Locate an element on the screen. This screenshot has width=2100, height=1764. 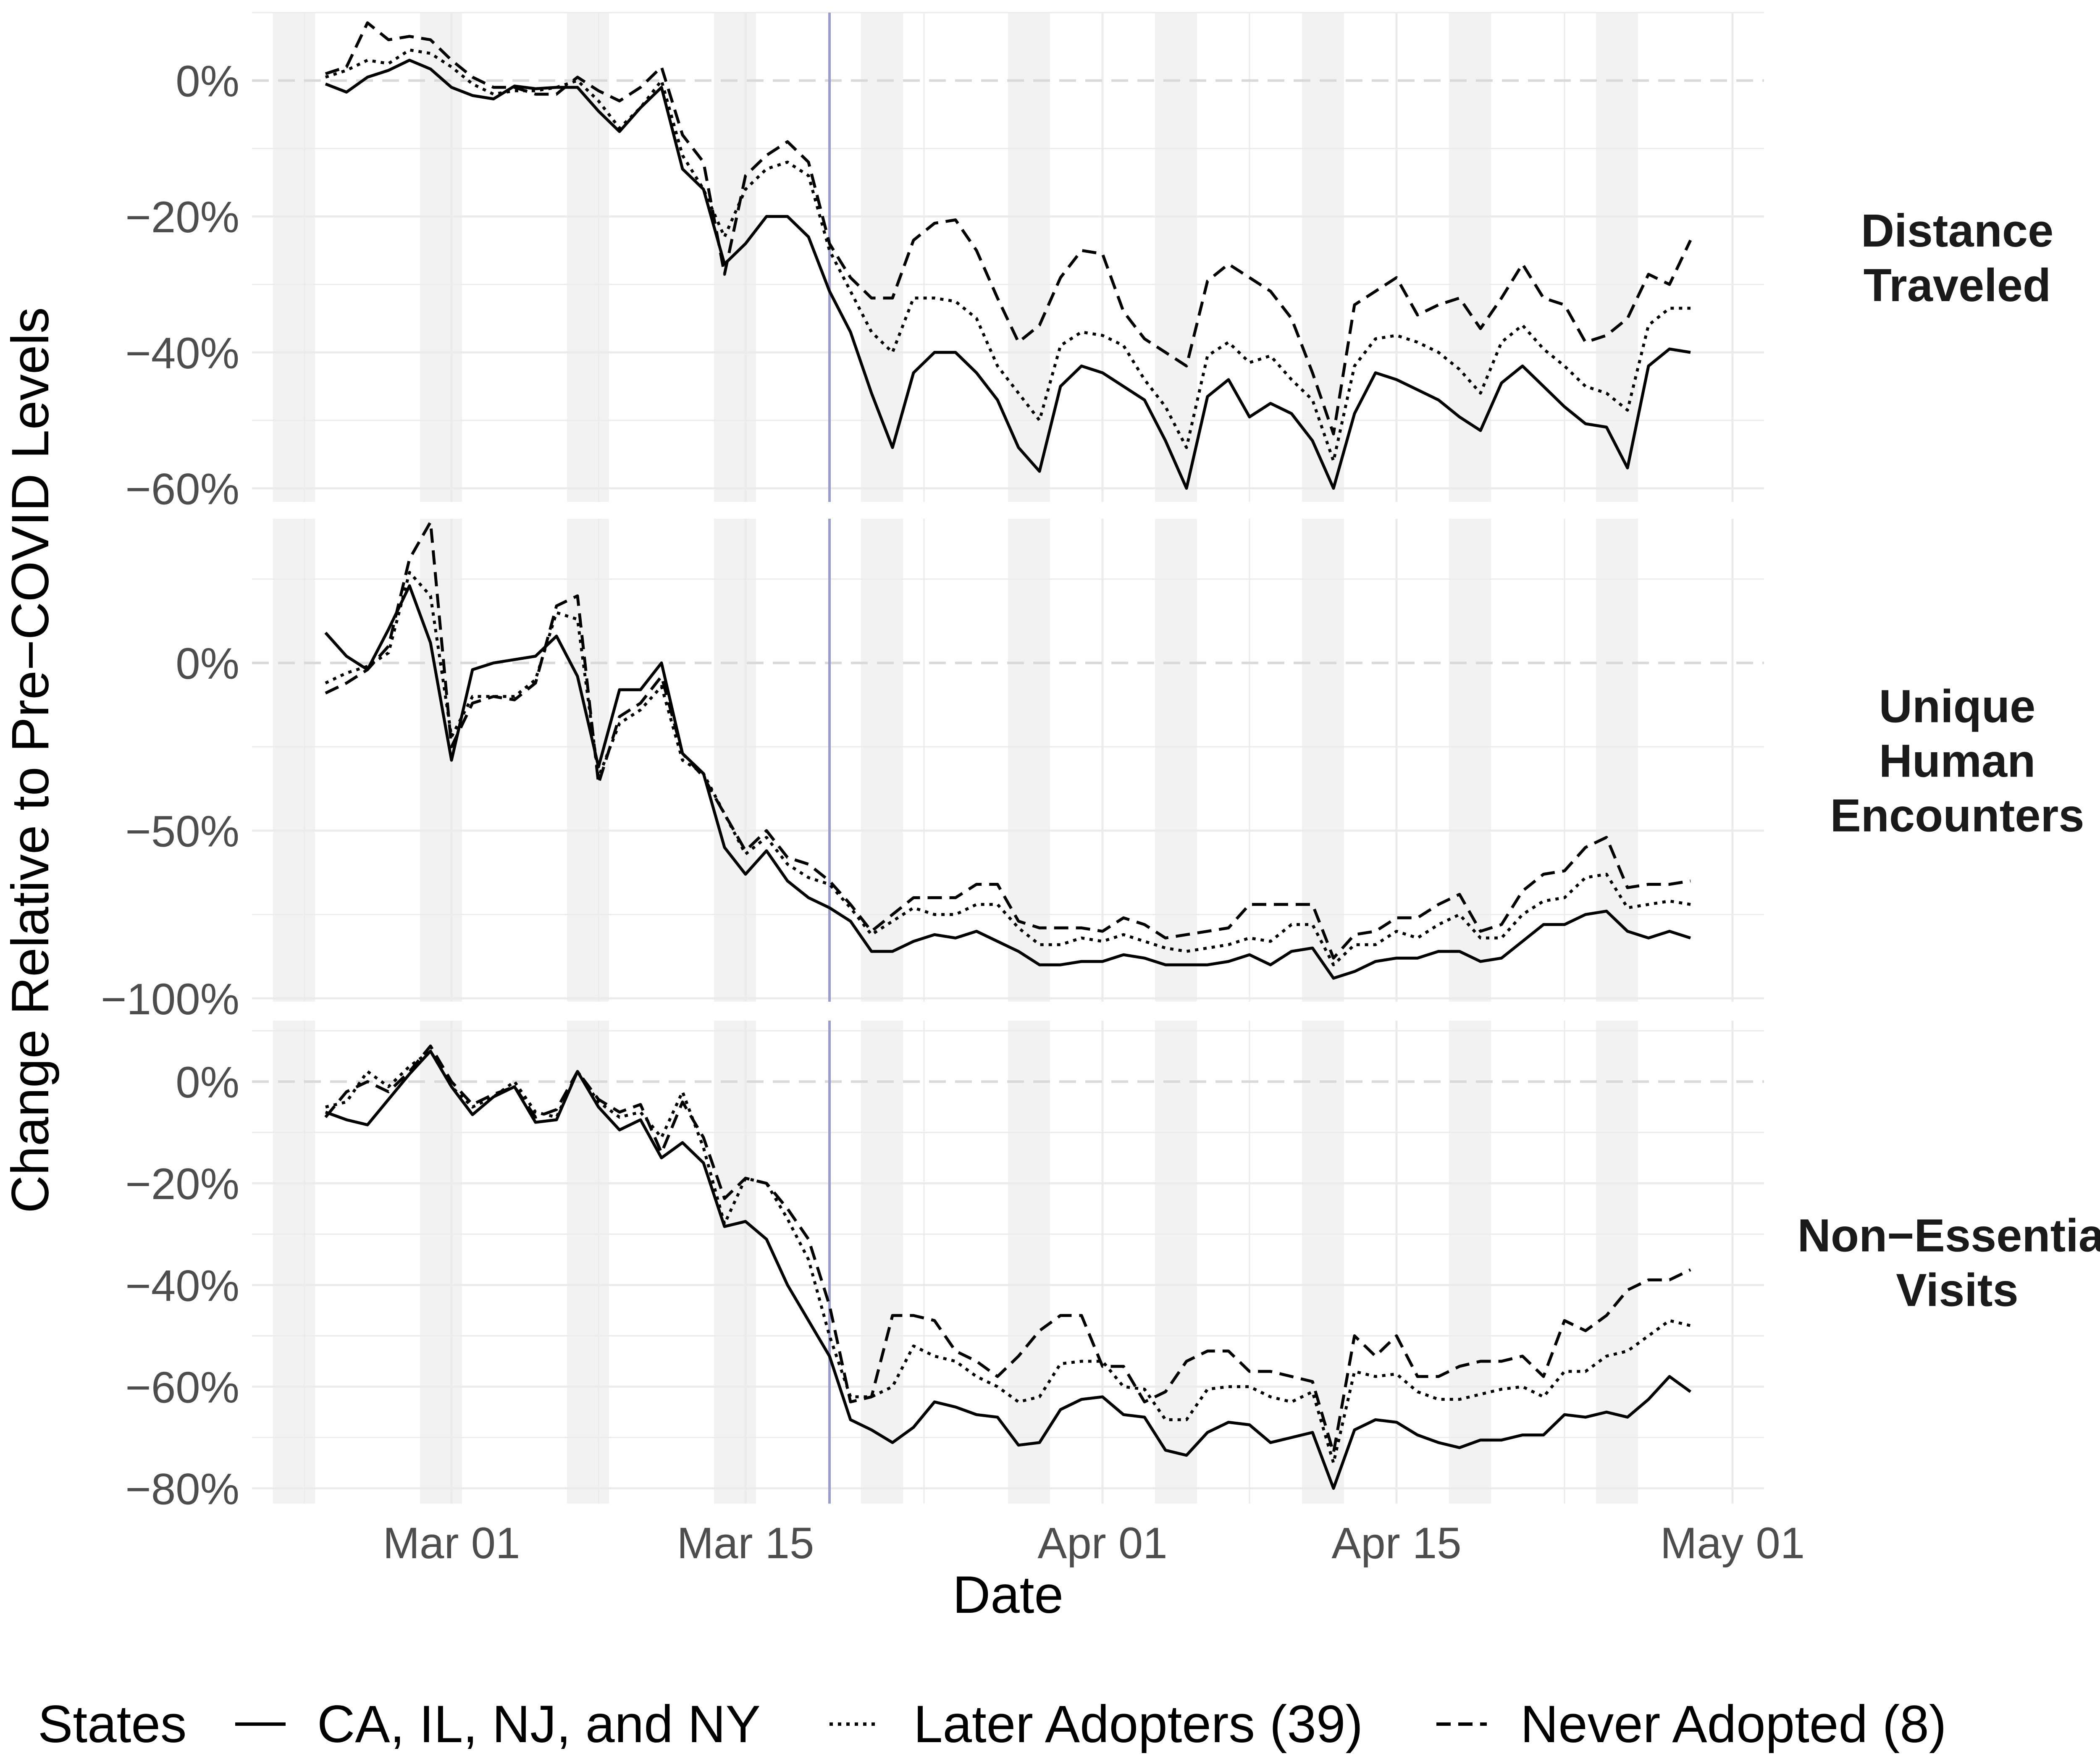
y-tick-label: −50% is located at coordinates (182, 831).